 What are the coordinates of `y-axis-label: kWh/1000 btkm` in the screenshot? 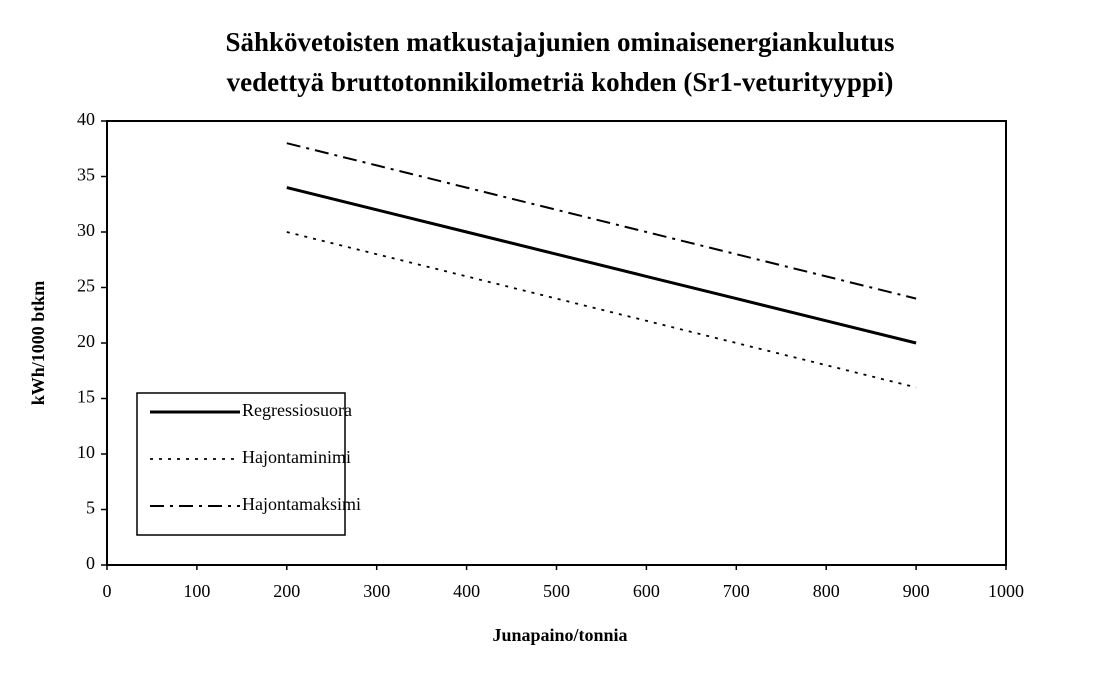 It's located at (38, 343).